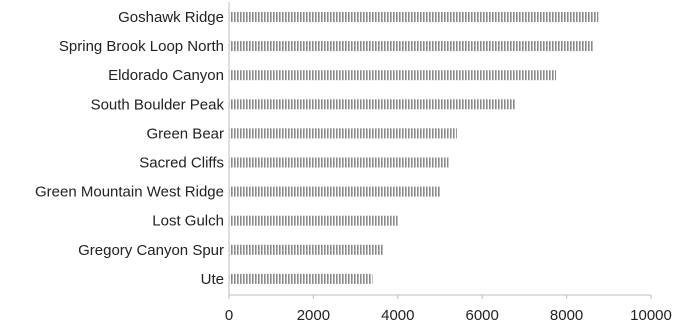 This screenshot has height=328, width=686. I want to click on category-label: Ute, so click(212, 279).